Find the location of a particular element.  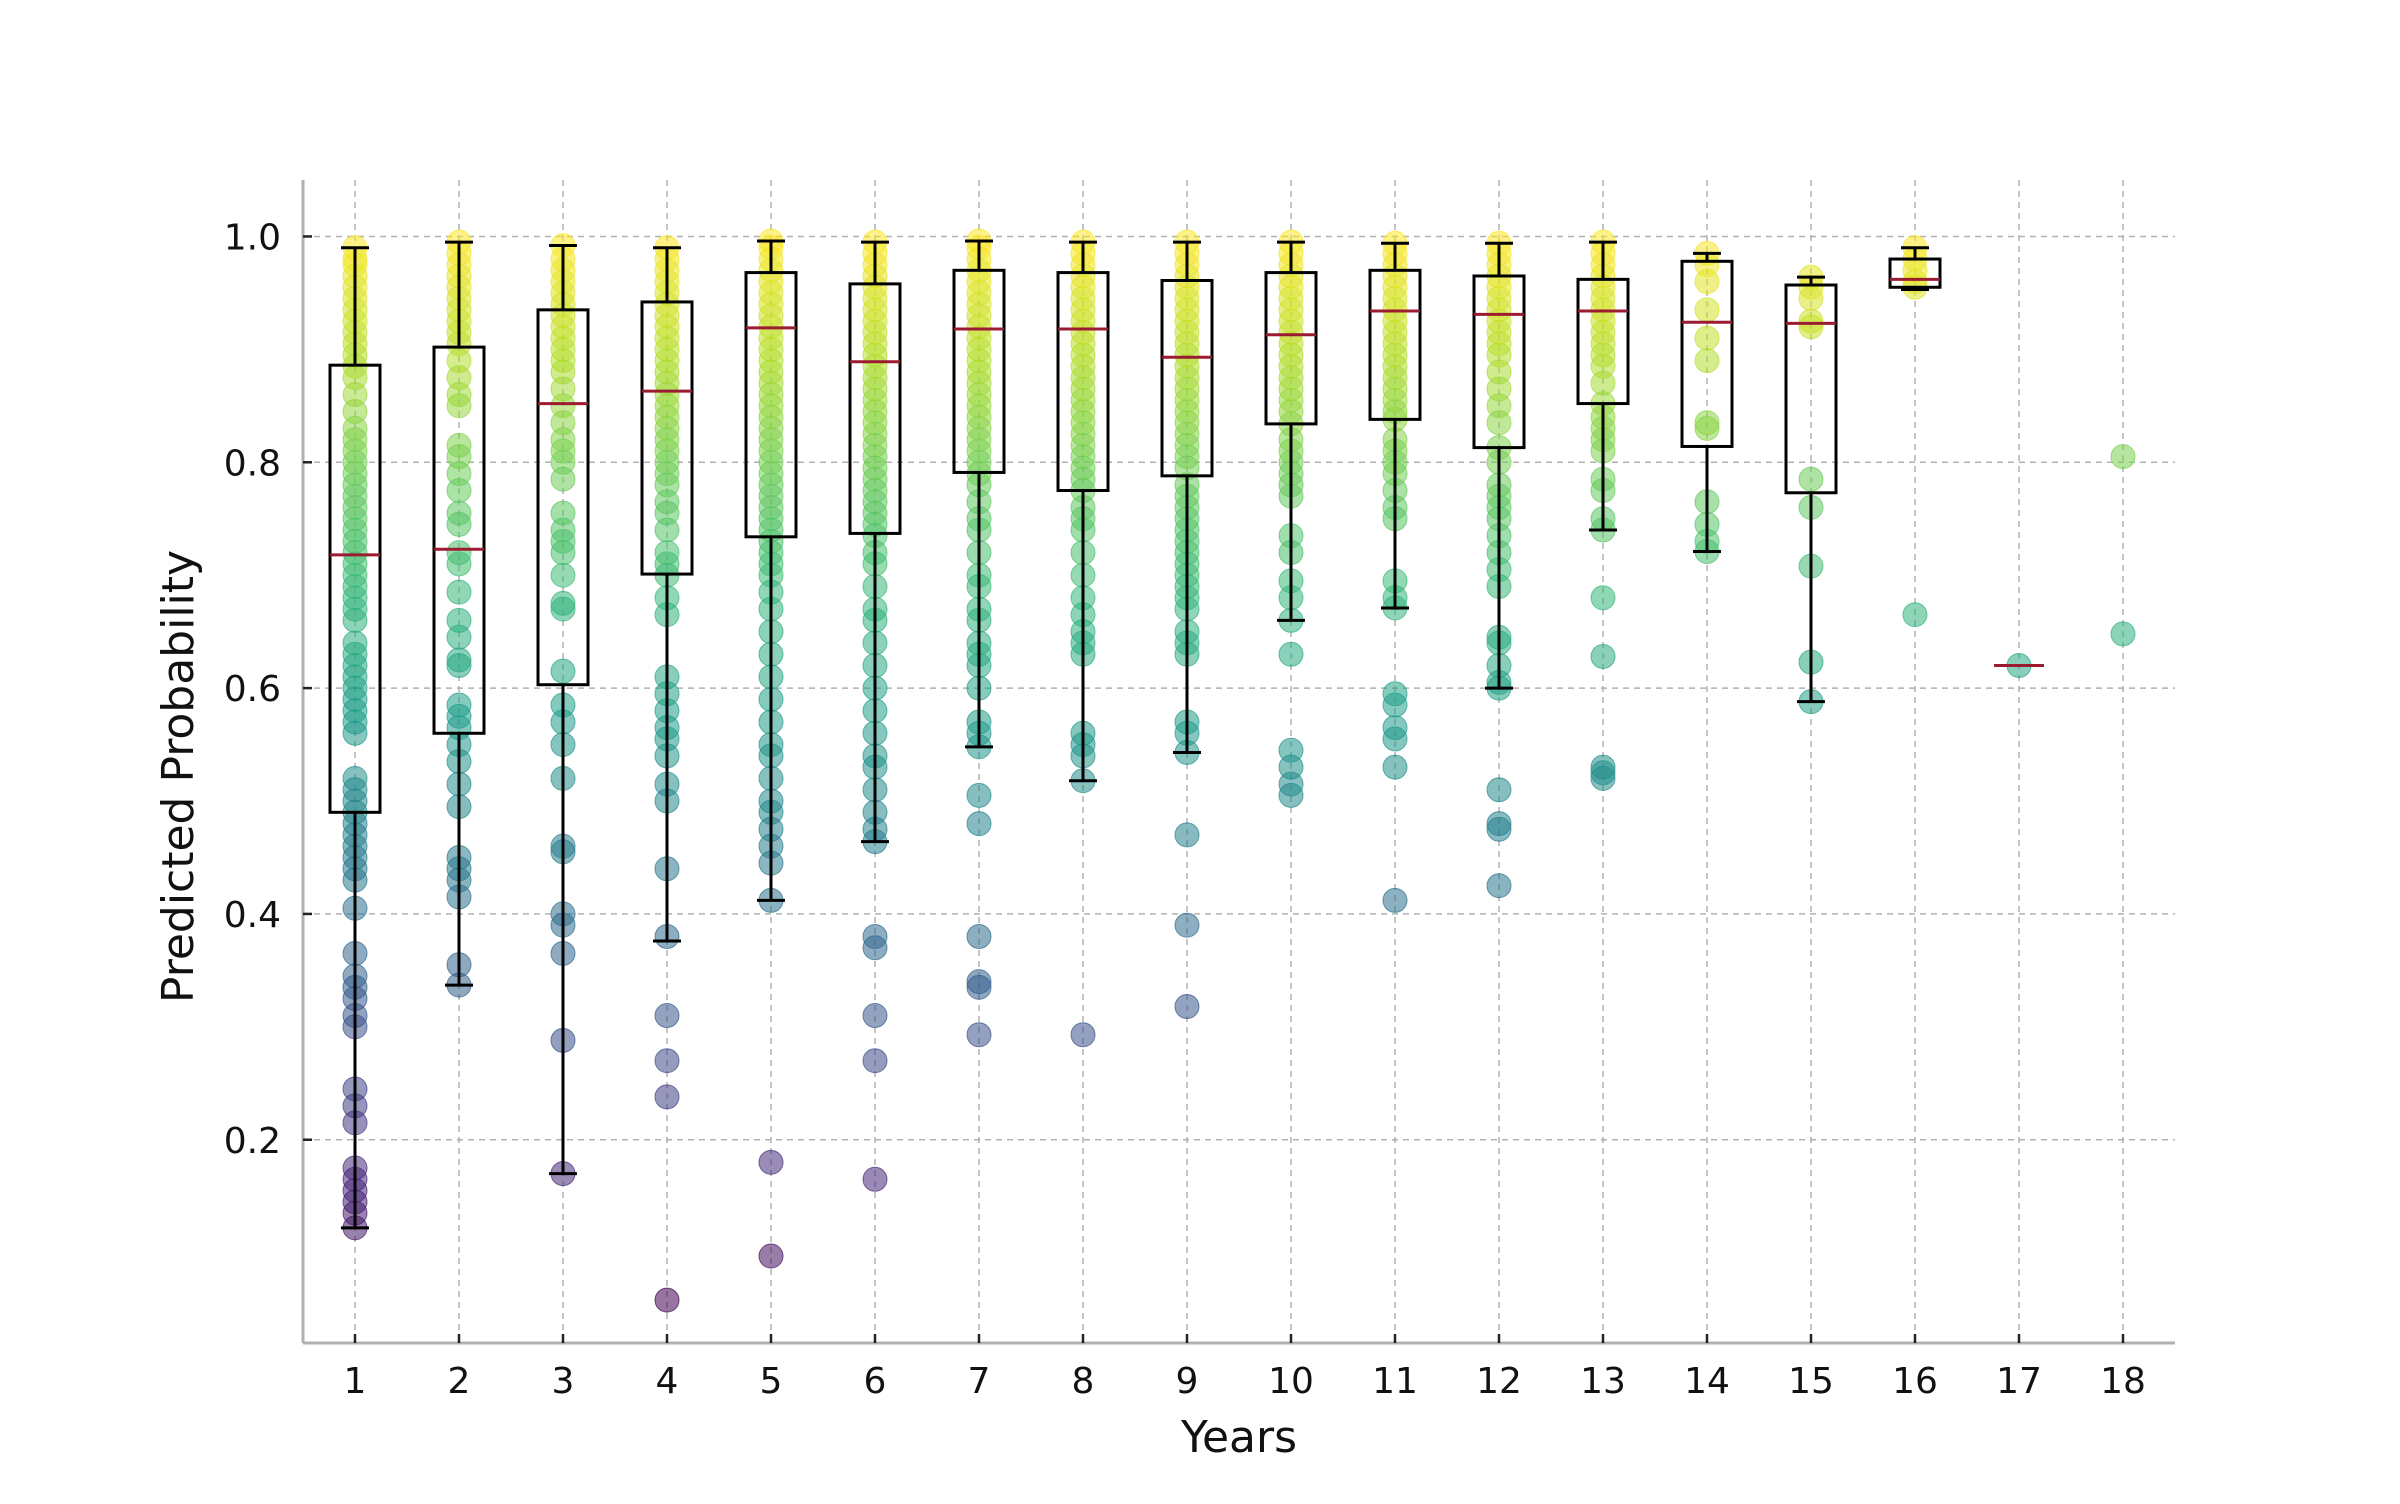

x-tick-label: 5 is located at coordinates (771, 1381).